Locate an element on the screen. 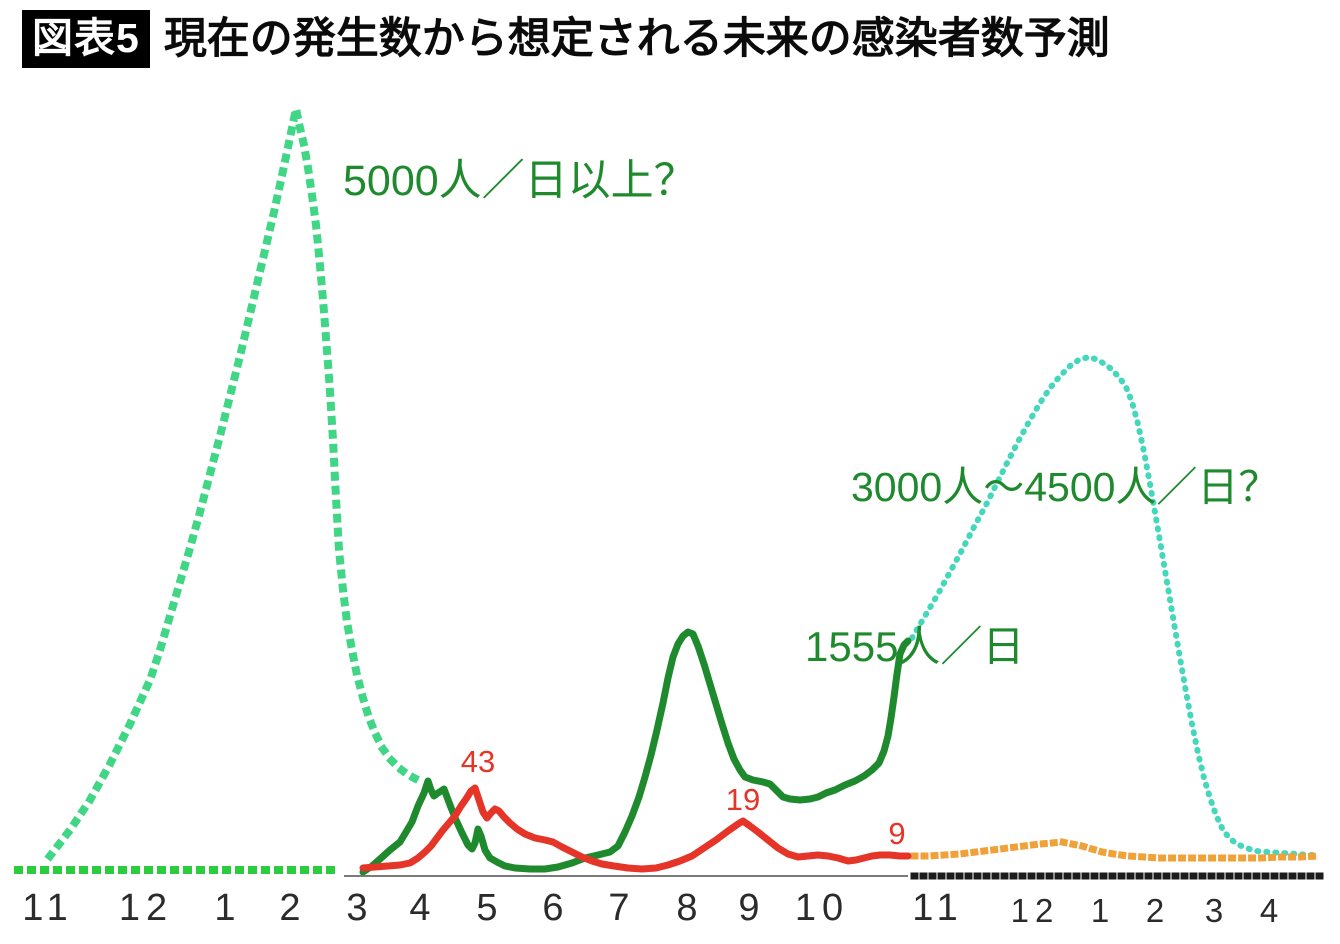 This screenshot has width=1340, height=944. figure-title: 現在の発生数から想定される未来の感染者数予測 is located at coordinates (636, 38).